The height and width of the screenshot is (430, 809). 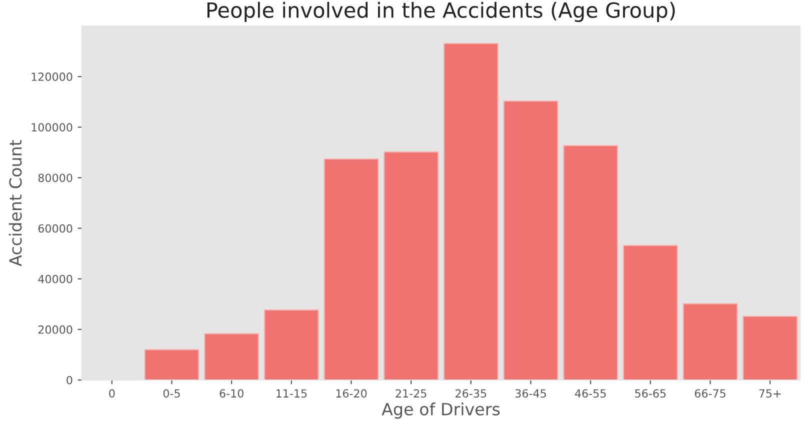 What do you see at coordinates (15, 203) in the screenshot?
I see `y-axis-title: Accident Count` at bounding box center [15, 203].